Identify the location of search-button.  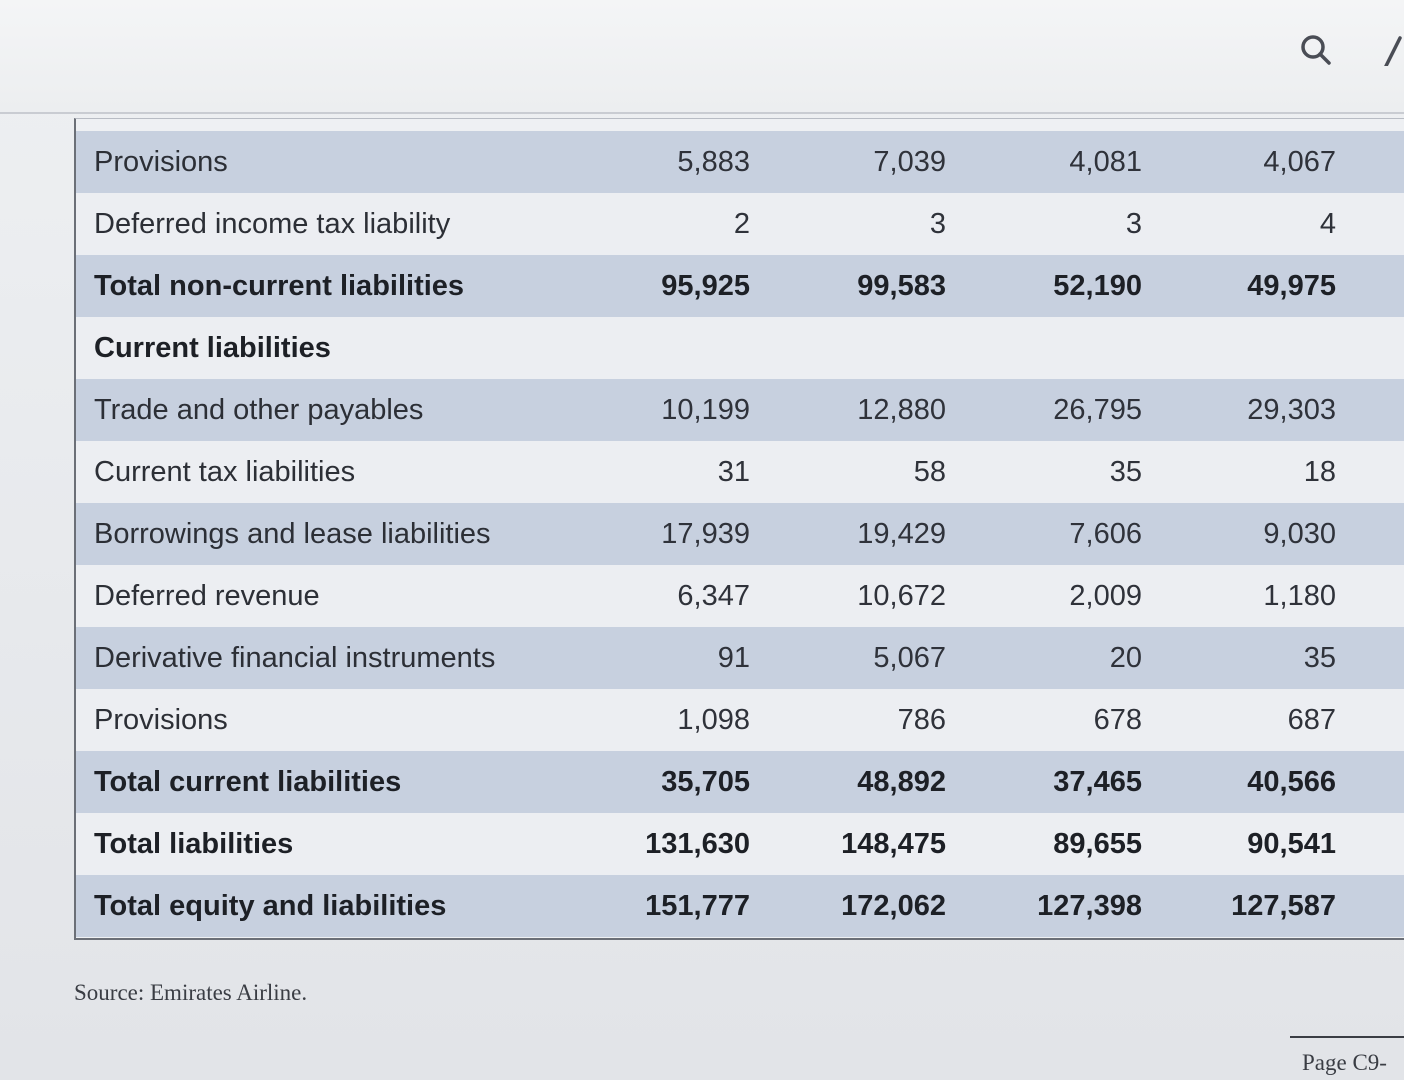
(1316, 50).